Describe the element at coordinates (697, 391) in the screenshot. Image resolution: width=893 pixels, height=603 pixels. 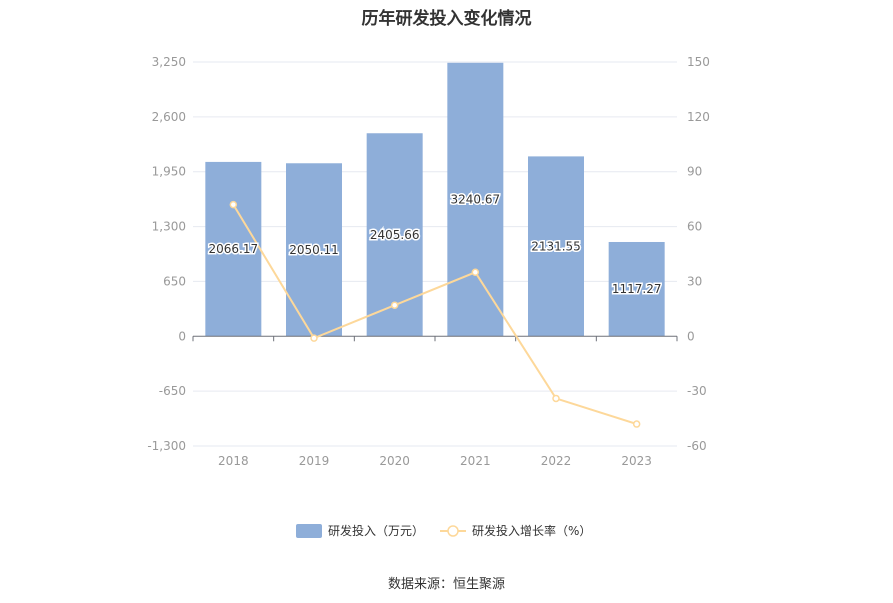
I see `right-tick-label: -30` at that location.